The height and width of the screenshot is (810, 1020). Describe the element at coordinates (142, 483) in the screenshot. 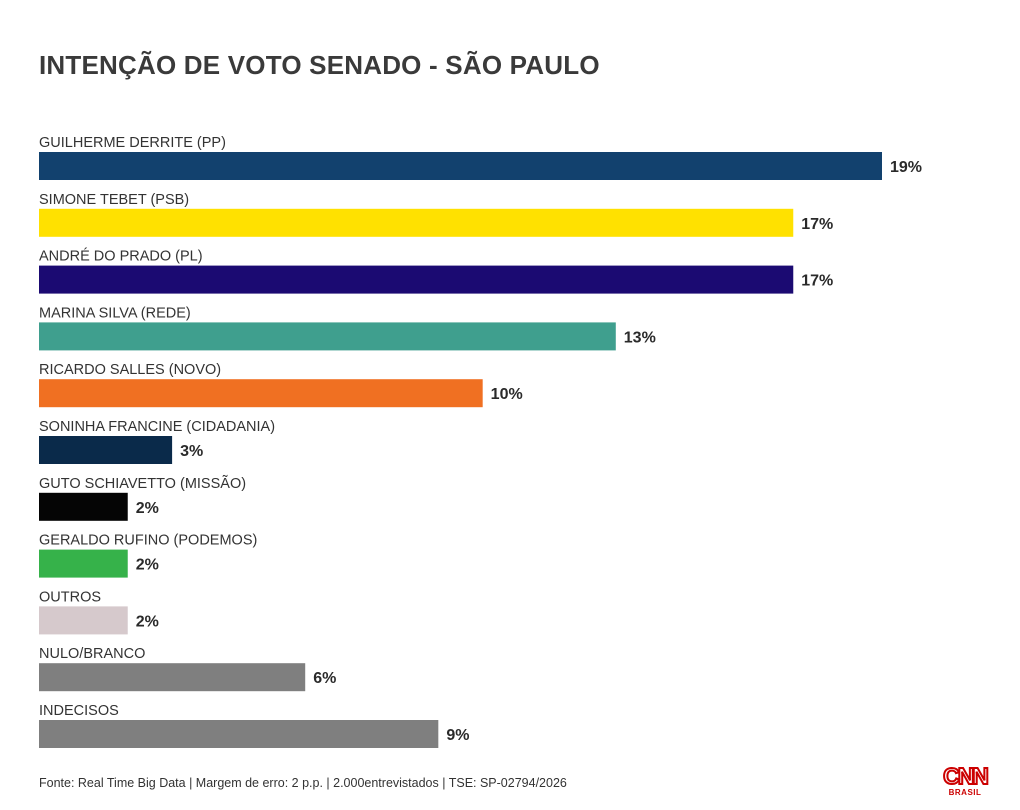

I see `category-label: GUTO SCHIAVETTO (MISSÃO)` at that location.